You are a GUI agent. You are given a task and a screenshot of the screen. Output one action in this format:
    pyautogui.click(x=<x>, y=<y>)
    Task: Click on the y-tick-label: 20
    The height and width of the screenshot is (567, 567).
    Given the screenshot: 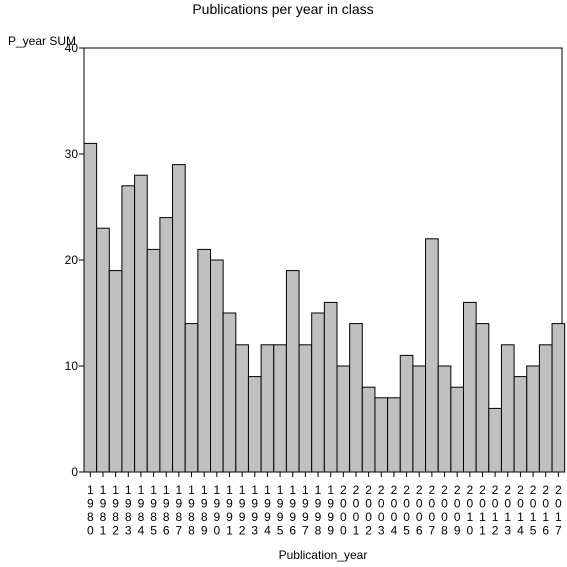 What is the action you would take?
    pyautogui.click(x=72, y=260)
    